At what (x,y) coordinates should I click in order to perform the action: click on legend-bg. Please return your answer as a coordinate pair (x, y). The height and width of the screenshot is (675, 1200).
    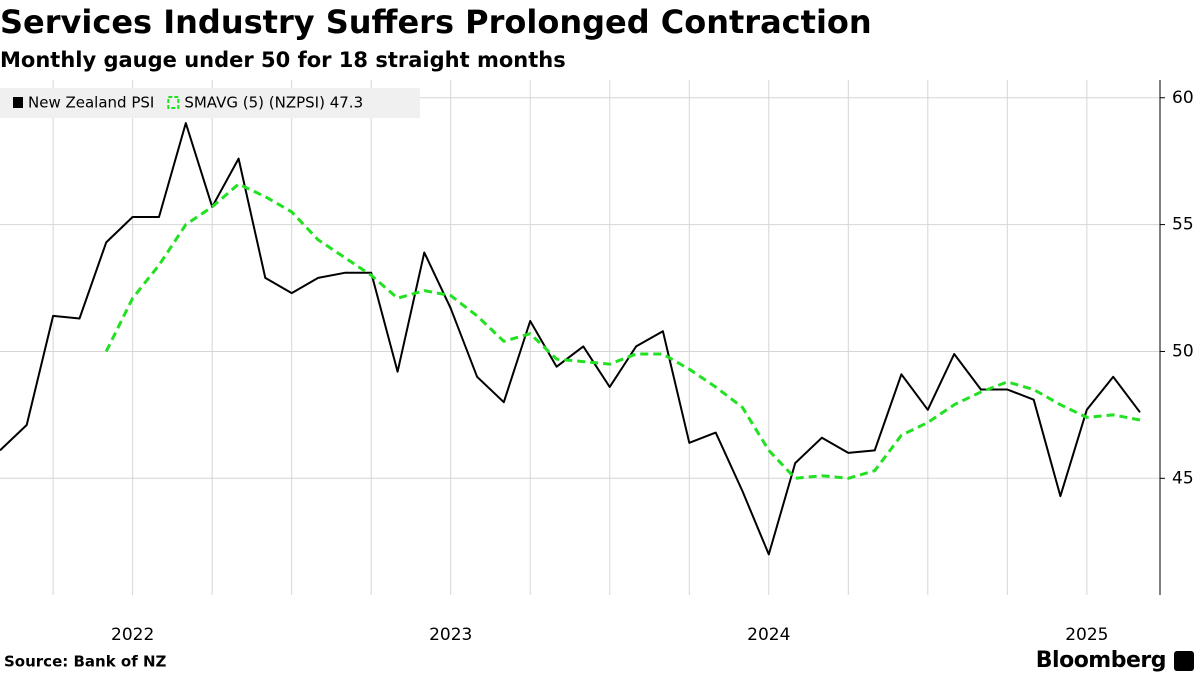
    Looking at the image, I should click on (210, 103).